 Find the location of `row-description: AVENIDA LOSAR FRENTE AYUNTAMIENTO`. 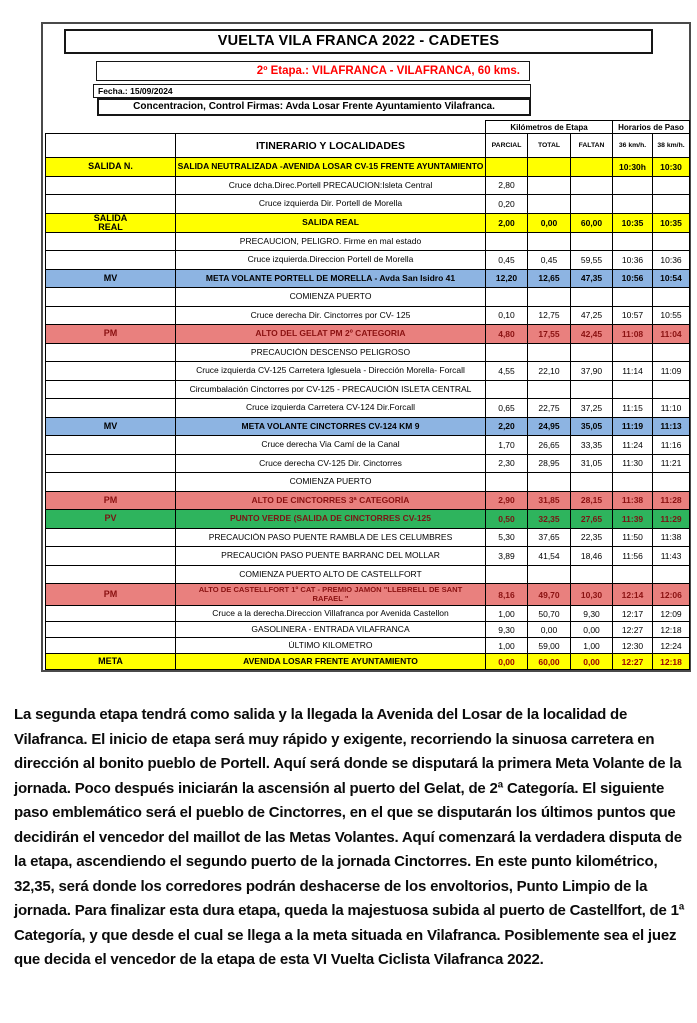

row-description: AVENIDA LOSAR FRENTE AYUNTAMIENTO is located at coordinates (330, 661).